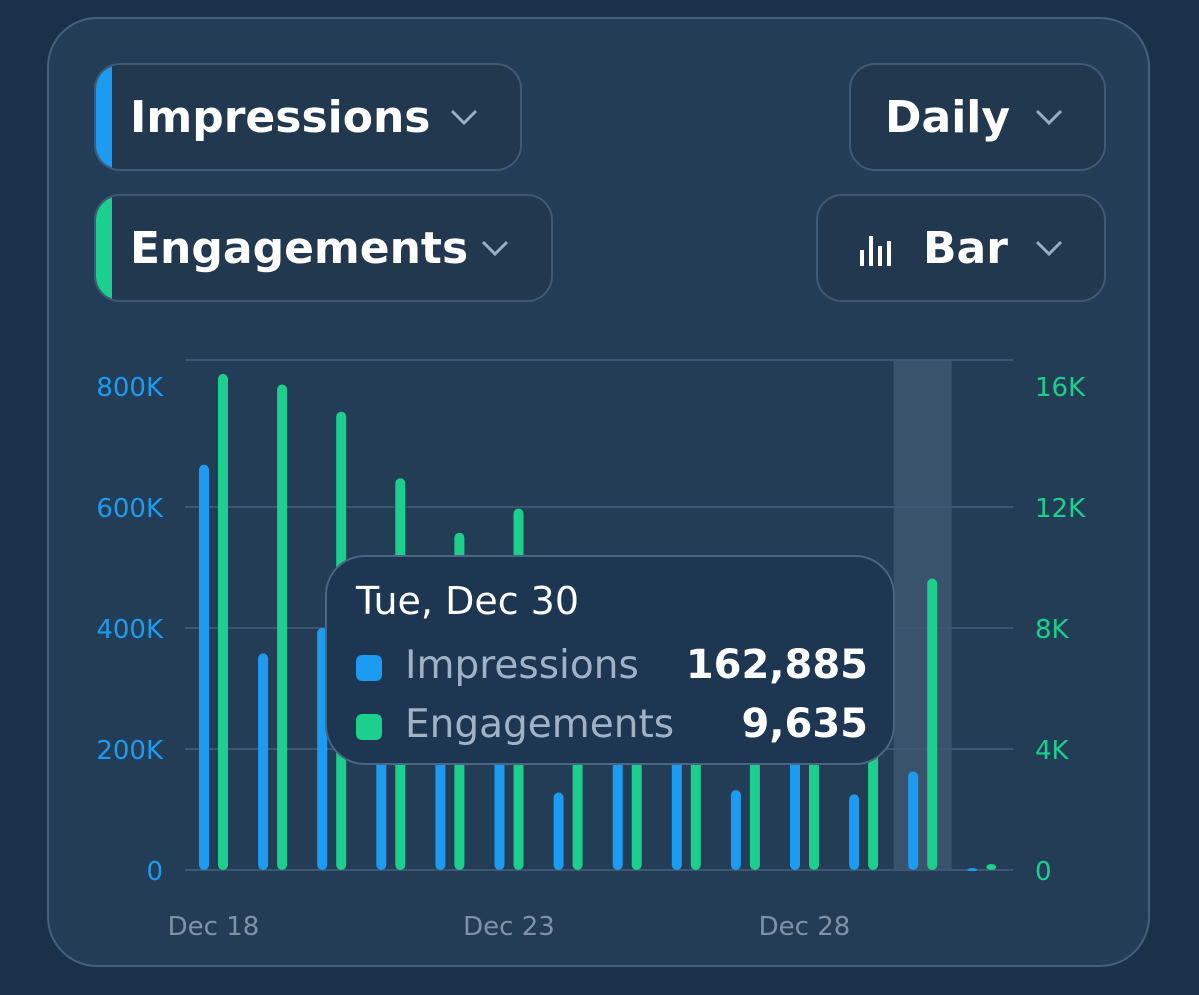 The height and width of the screenshot is (995, 1199). Describe the element at coordinates (1060, 509) in the screenshot. I see `y-right-tick-label: 12K` at that location.